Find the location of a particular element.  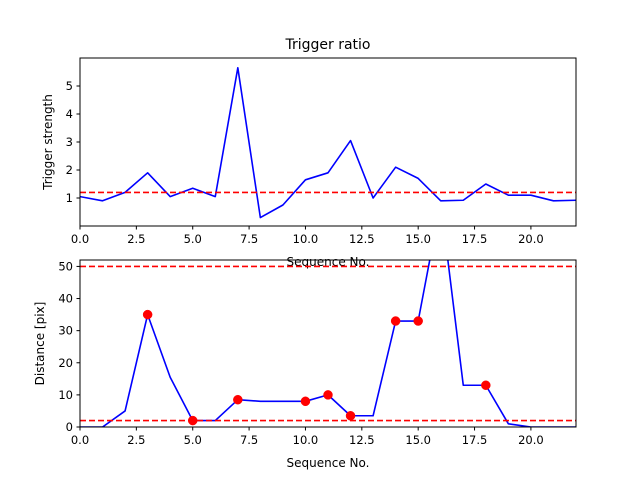

y-tick-label: 4 is located at coordinates (69, 114).